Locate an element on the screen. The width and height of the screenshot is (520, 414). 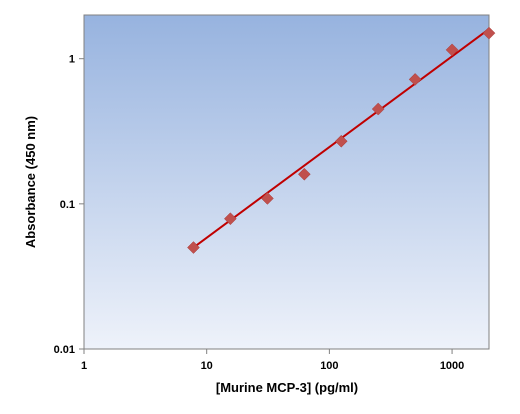
x-axis: 1 10 100 1000 is located at coordinates (272, 360).